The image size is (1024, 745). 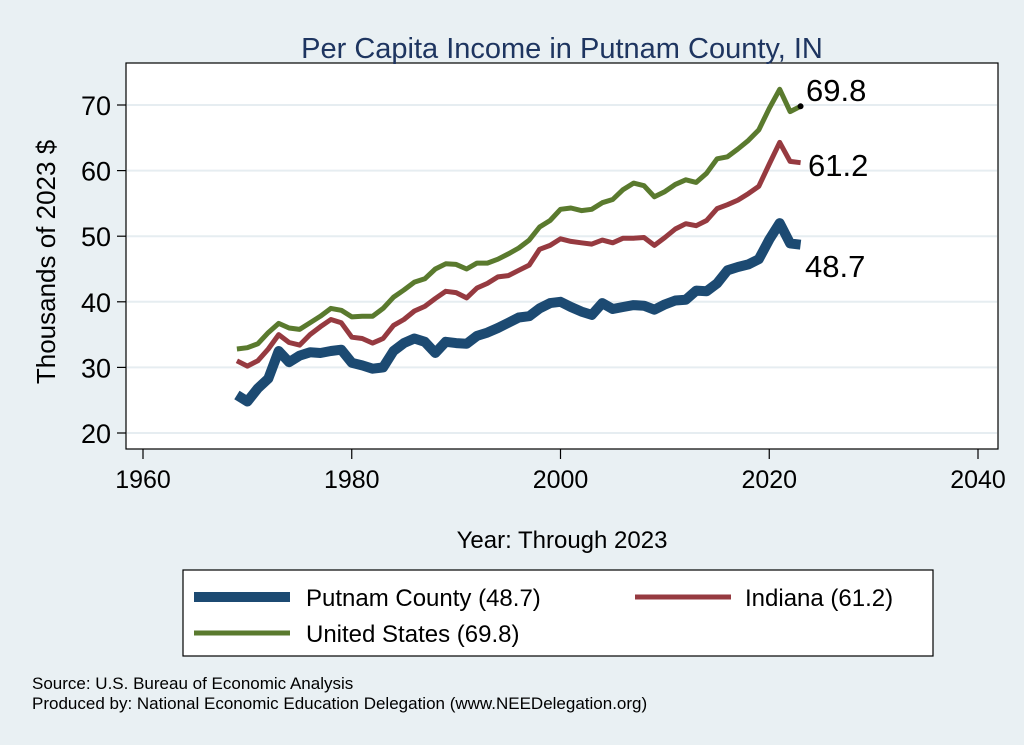 What do you see at coordinates (836, 90) in the screenshot?
I see `end-label-us: 69.8` at bounding box center [836, 90].